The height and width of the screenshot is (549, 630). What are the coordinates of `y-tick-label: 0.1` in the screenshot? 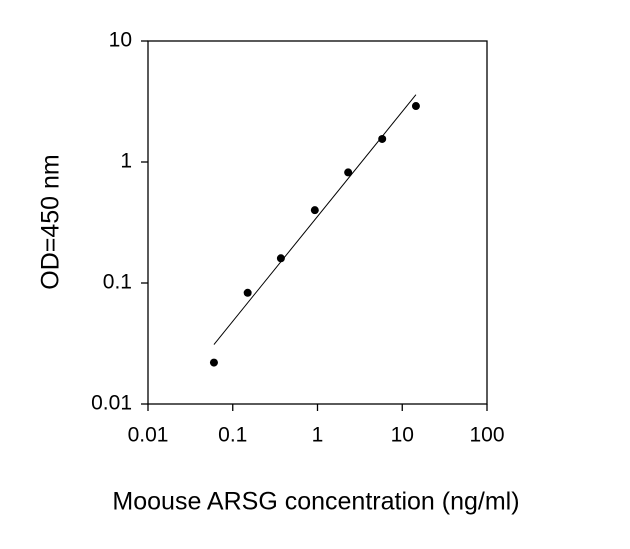 It's located at (117, 282).